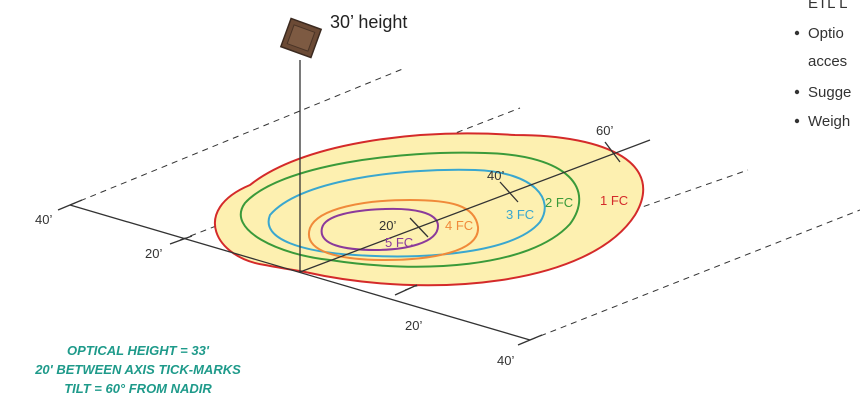 The image size is (860, 397). What do you see at coordinates (827, 6) in the screenshot?
I see `sidebar-line-etl: ETL L` at bounding box center [827, 6].